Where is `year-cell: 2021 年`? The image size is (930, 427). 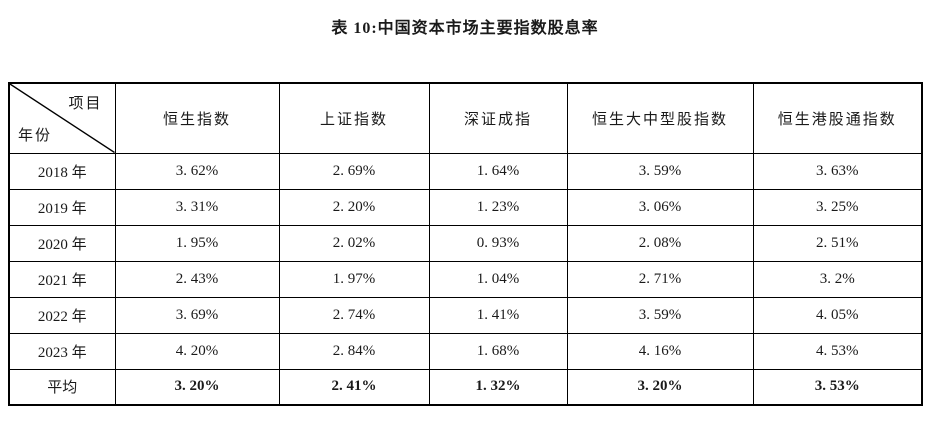
year-cell: 2021 年 is located at coordinates (62, 279).